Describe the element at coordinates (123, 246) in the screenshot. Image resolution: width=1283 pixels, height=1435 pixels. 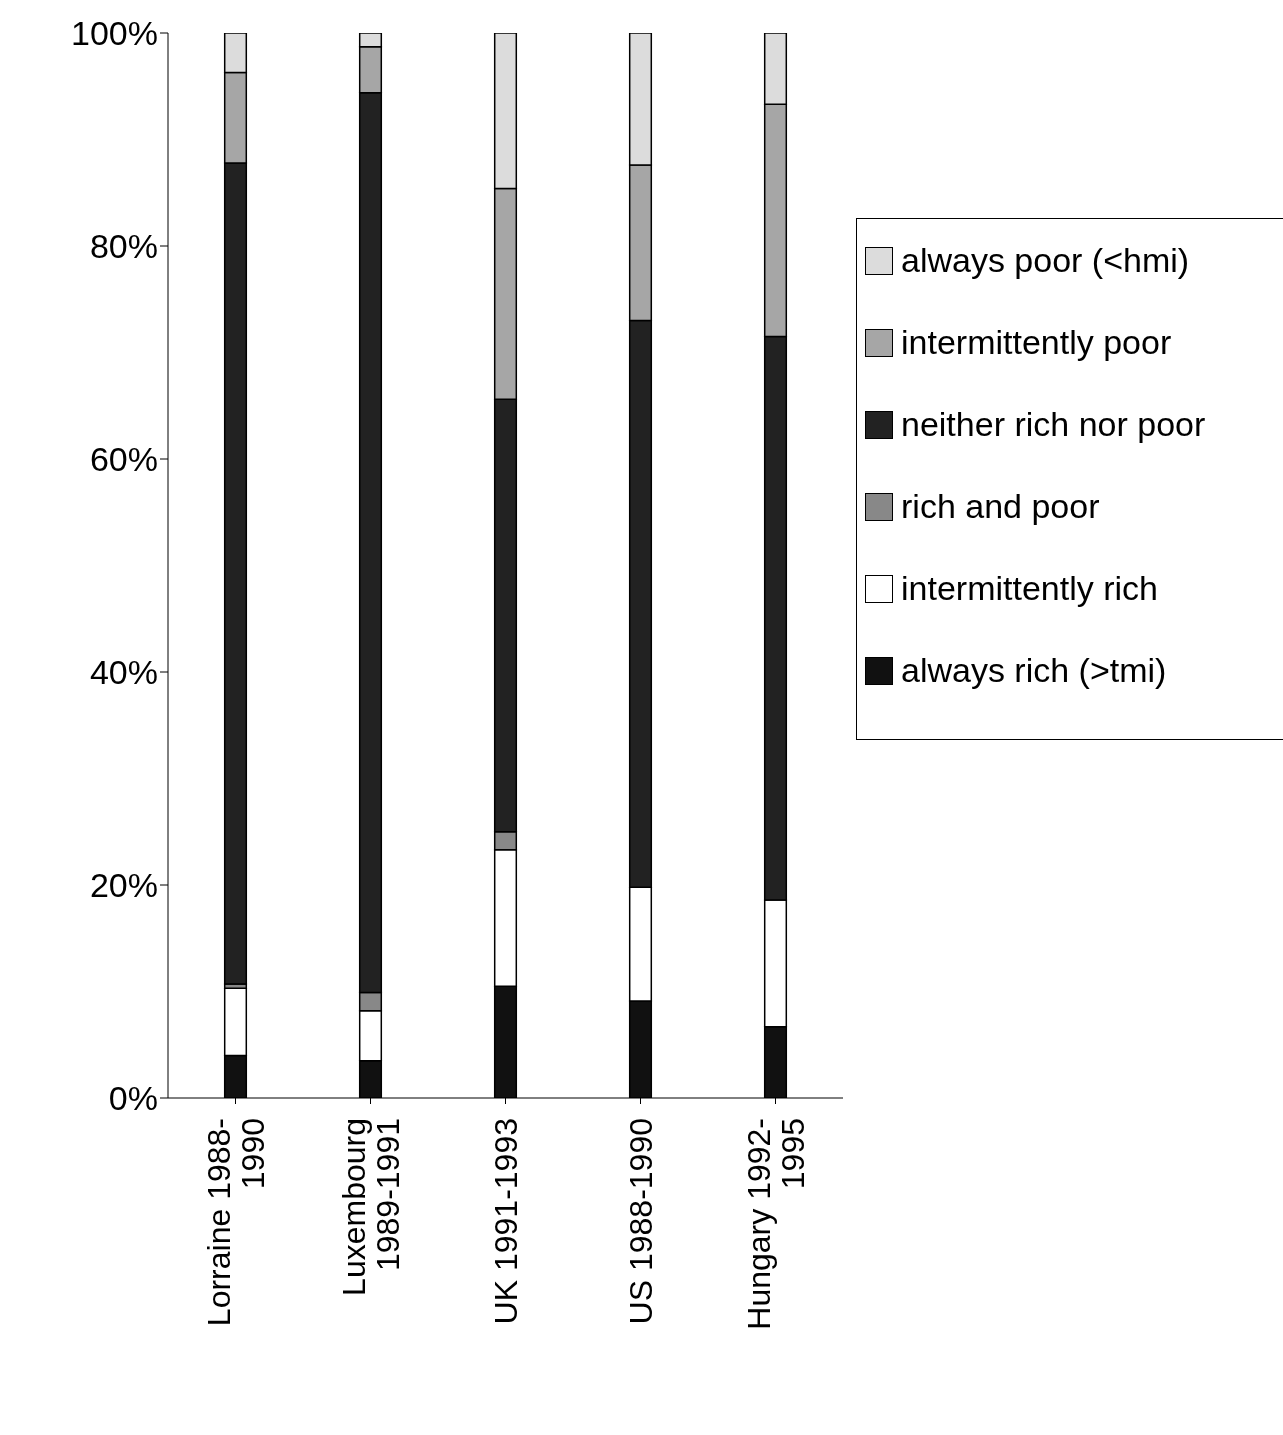
I see `y-tick-label: 80%` at that location.